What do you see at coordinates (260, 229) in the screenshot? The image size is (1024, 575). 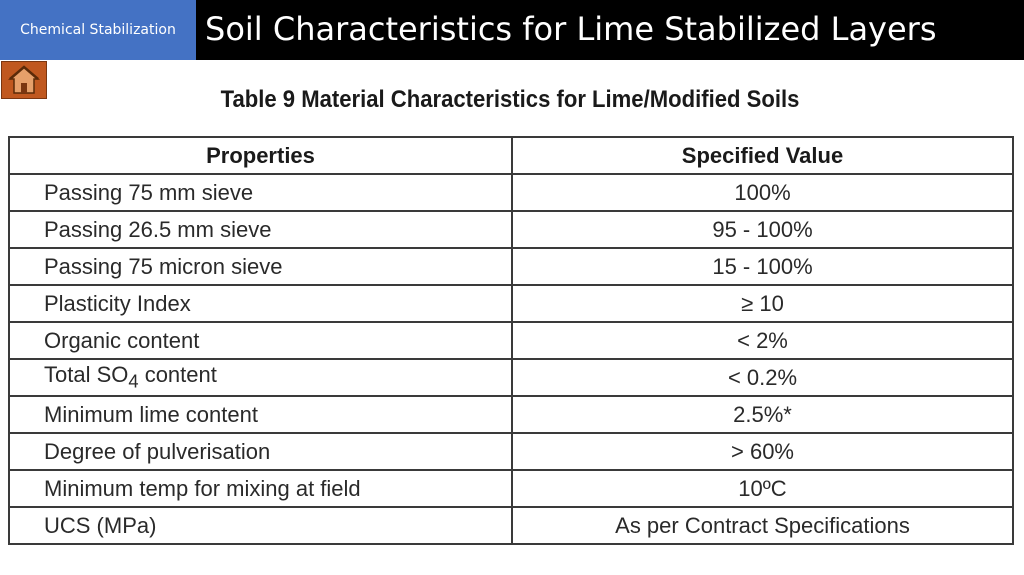 I see `property-cell: Passing 26.5 mm sieve` at bounding box center [260, 229].